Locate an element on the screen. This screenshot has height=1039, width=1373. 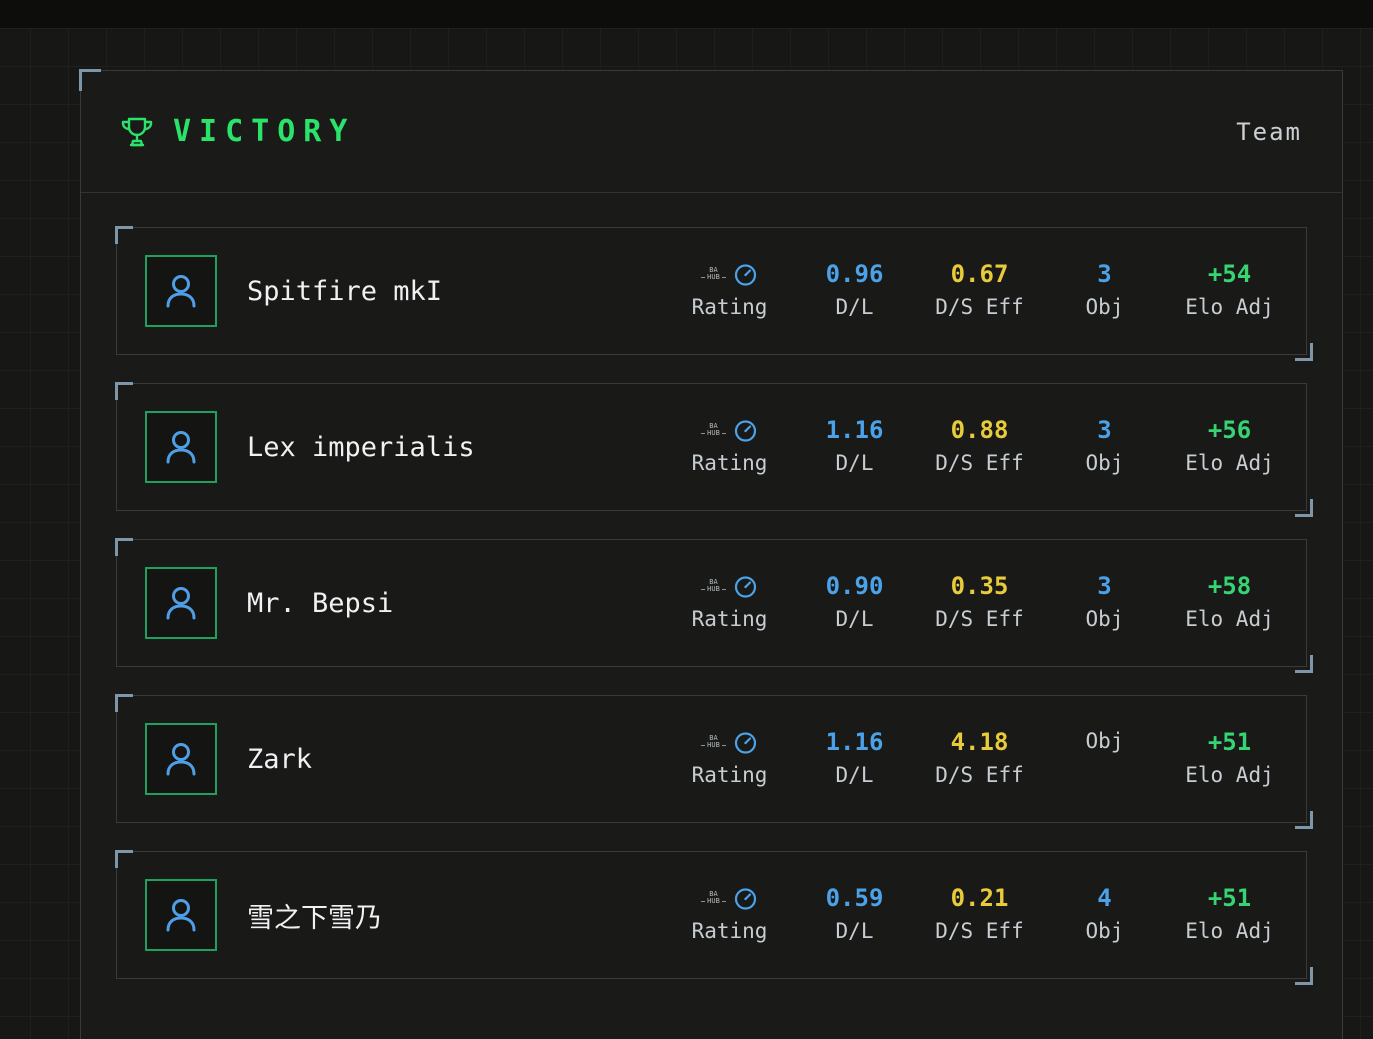
panel-header: VICTORY Team is located at coordinates (711, 132).